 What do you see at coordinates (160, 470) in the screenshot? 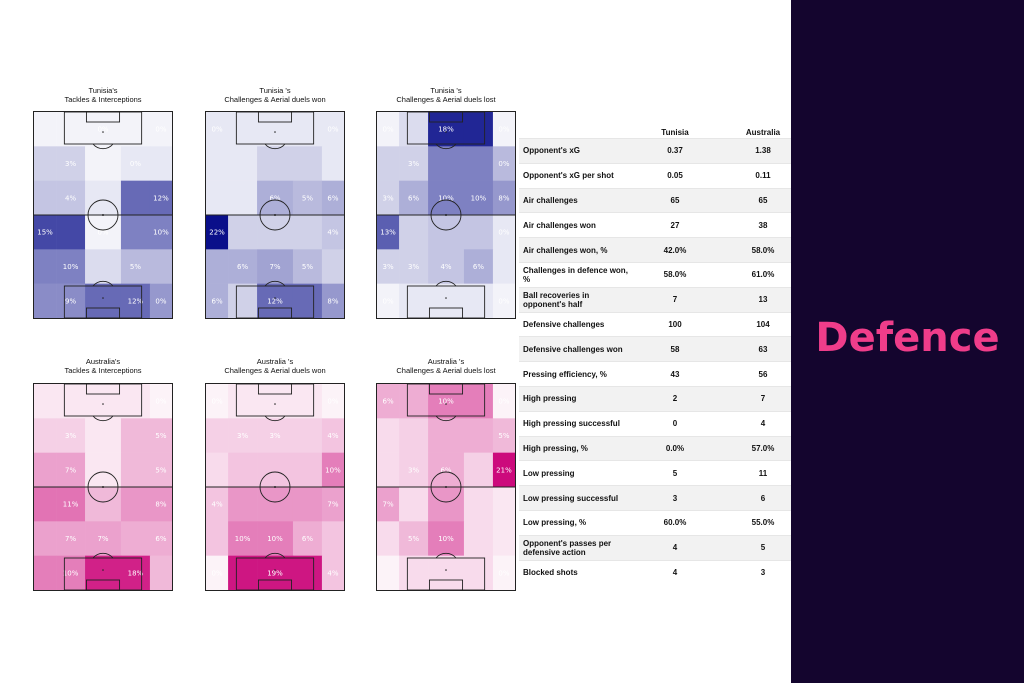
I see `cell-value-label: 5%` at bounding box center [160, 470].